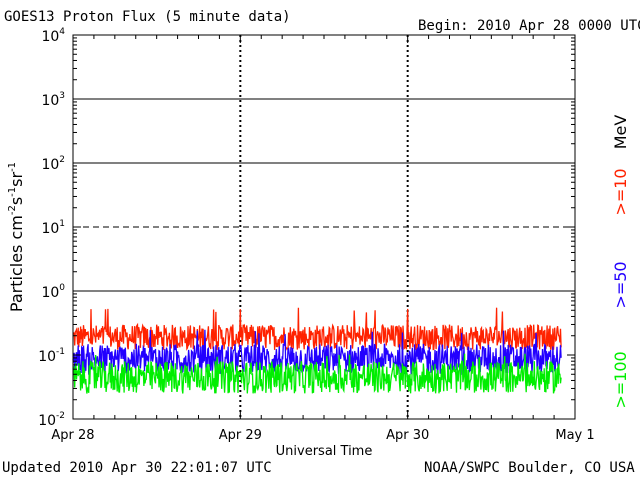  What do you see at coordinates (529, 468) in the screenshot?
I see `credit-text: NOAA/SWPC Boulder, CO USA` at bounding box center [529, 468].